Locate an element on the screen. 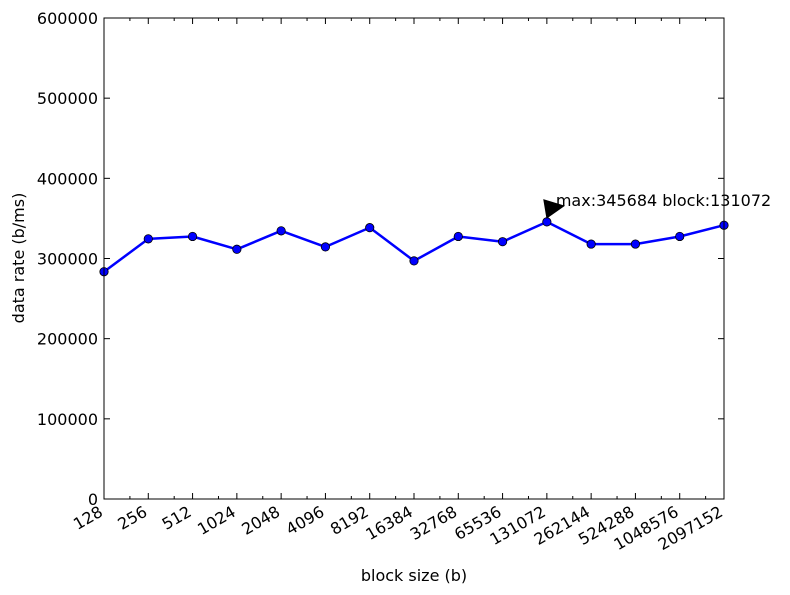 Image resolution: width=790 pixels, height=595 pixels. y-tick-label: 400000 is located at coordinates (67, 178).